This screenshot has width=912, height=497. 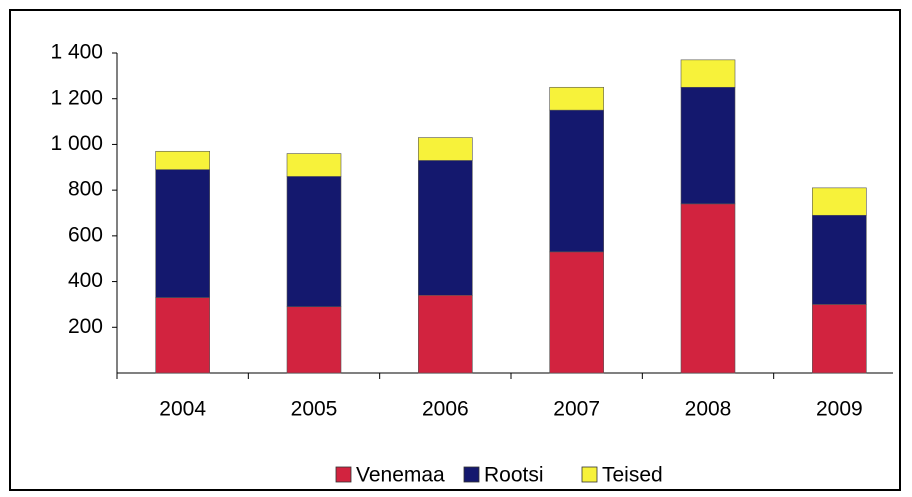 What do you see at coordinates (839, 409) in the screenshot?
I see `x-tick-label: 2009` at bounding box center [839, 409].